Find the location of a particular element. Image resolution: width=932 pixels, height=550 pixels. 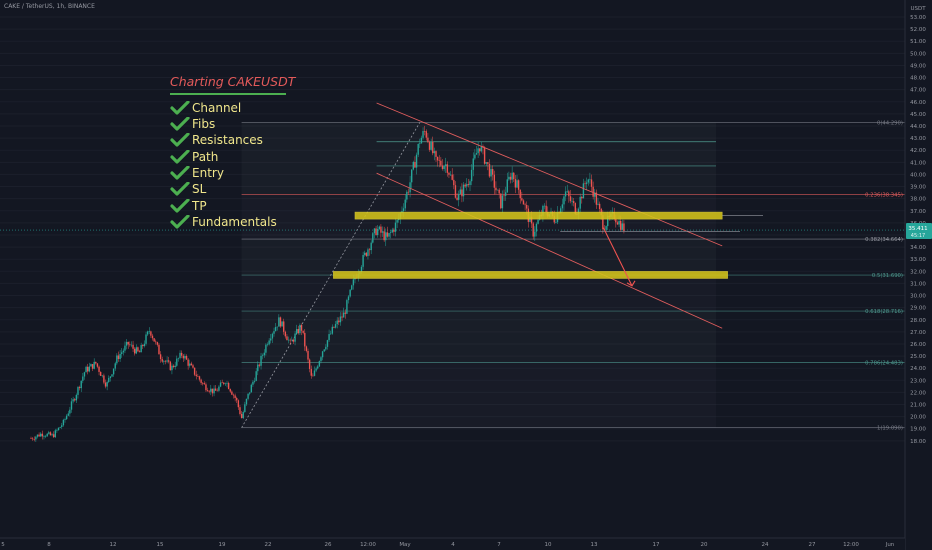

fib-level-label: 0.786(24.483) is located at coordinates (884, 363).